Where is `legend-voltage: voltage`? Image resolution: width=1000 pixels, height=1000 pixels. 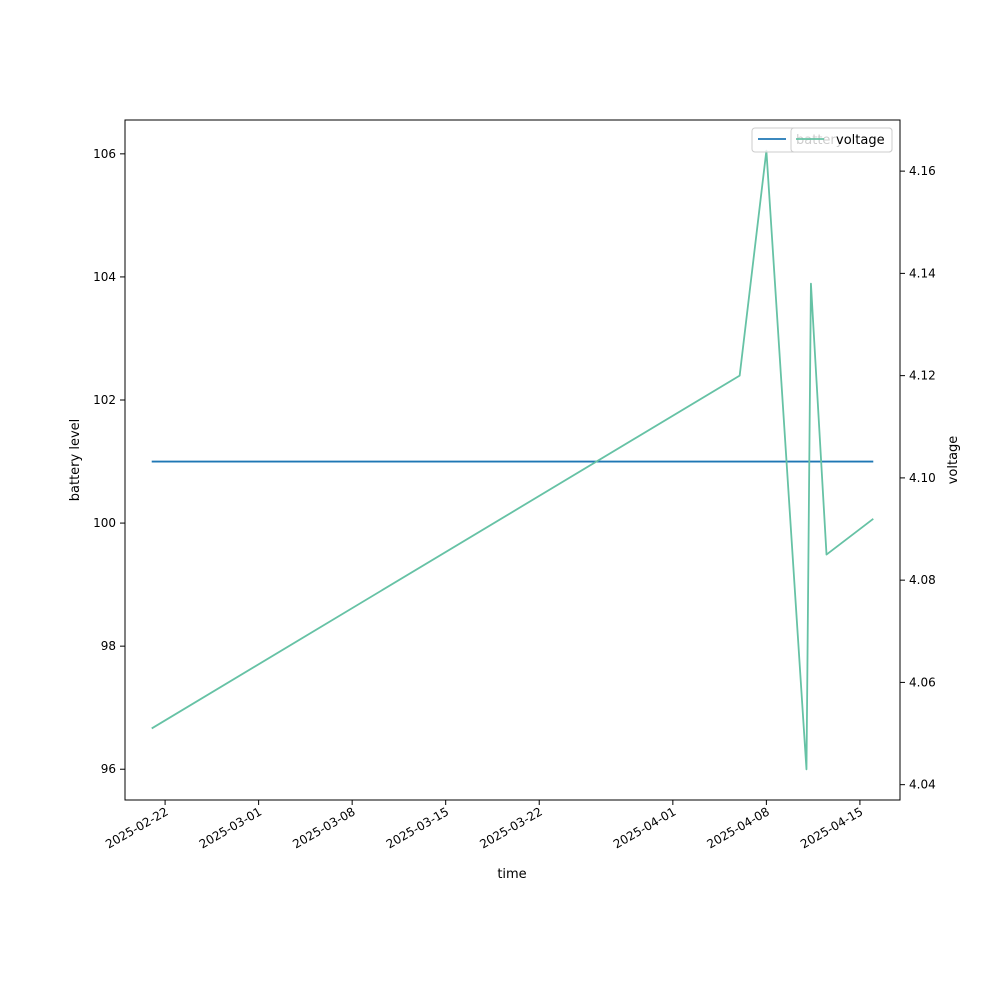 legend-voltage: voltage is located at coordinates (841, 140).